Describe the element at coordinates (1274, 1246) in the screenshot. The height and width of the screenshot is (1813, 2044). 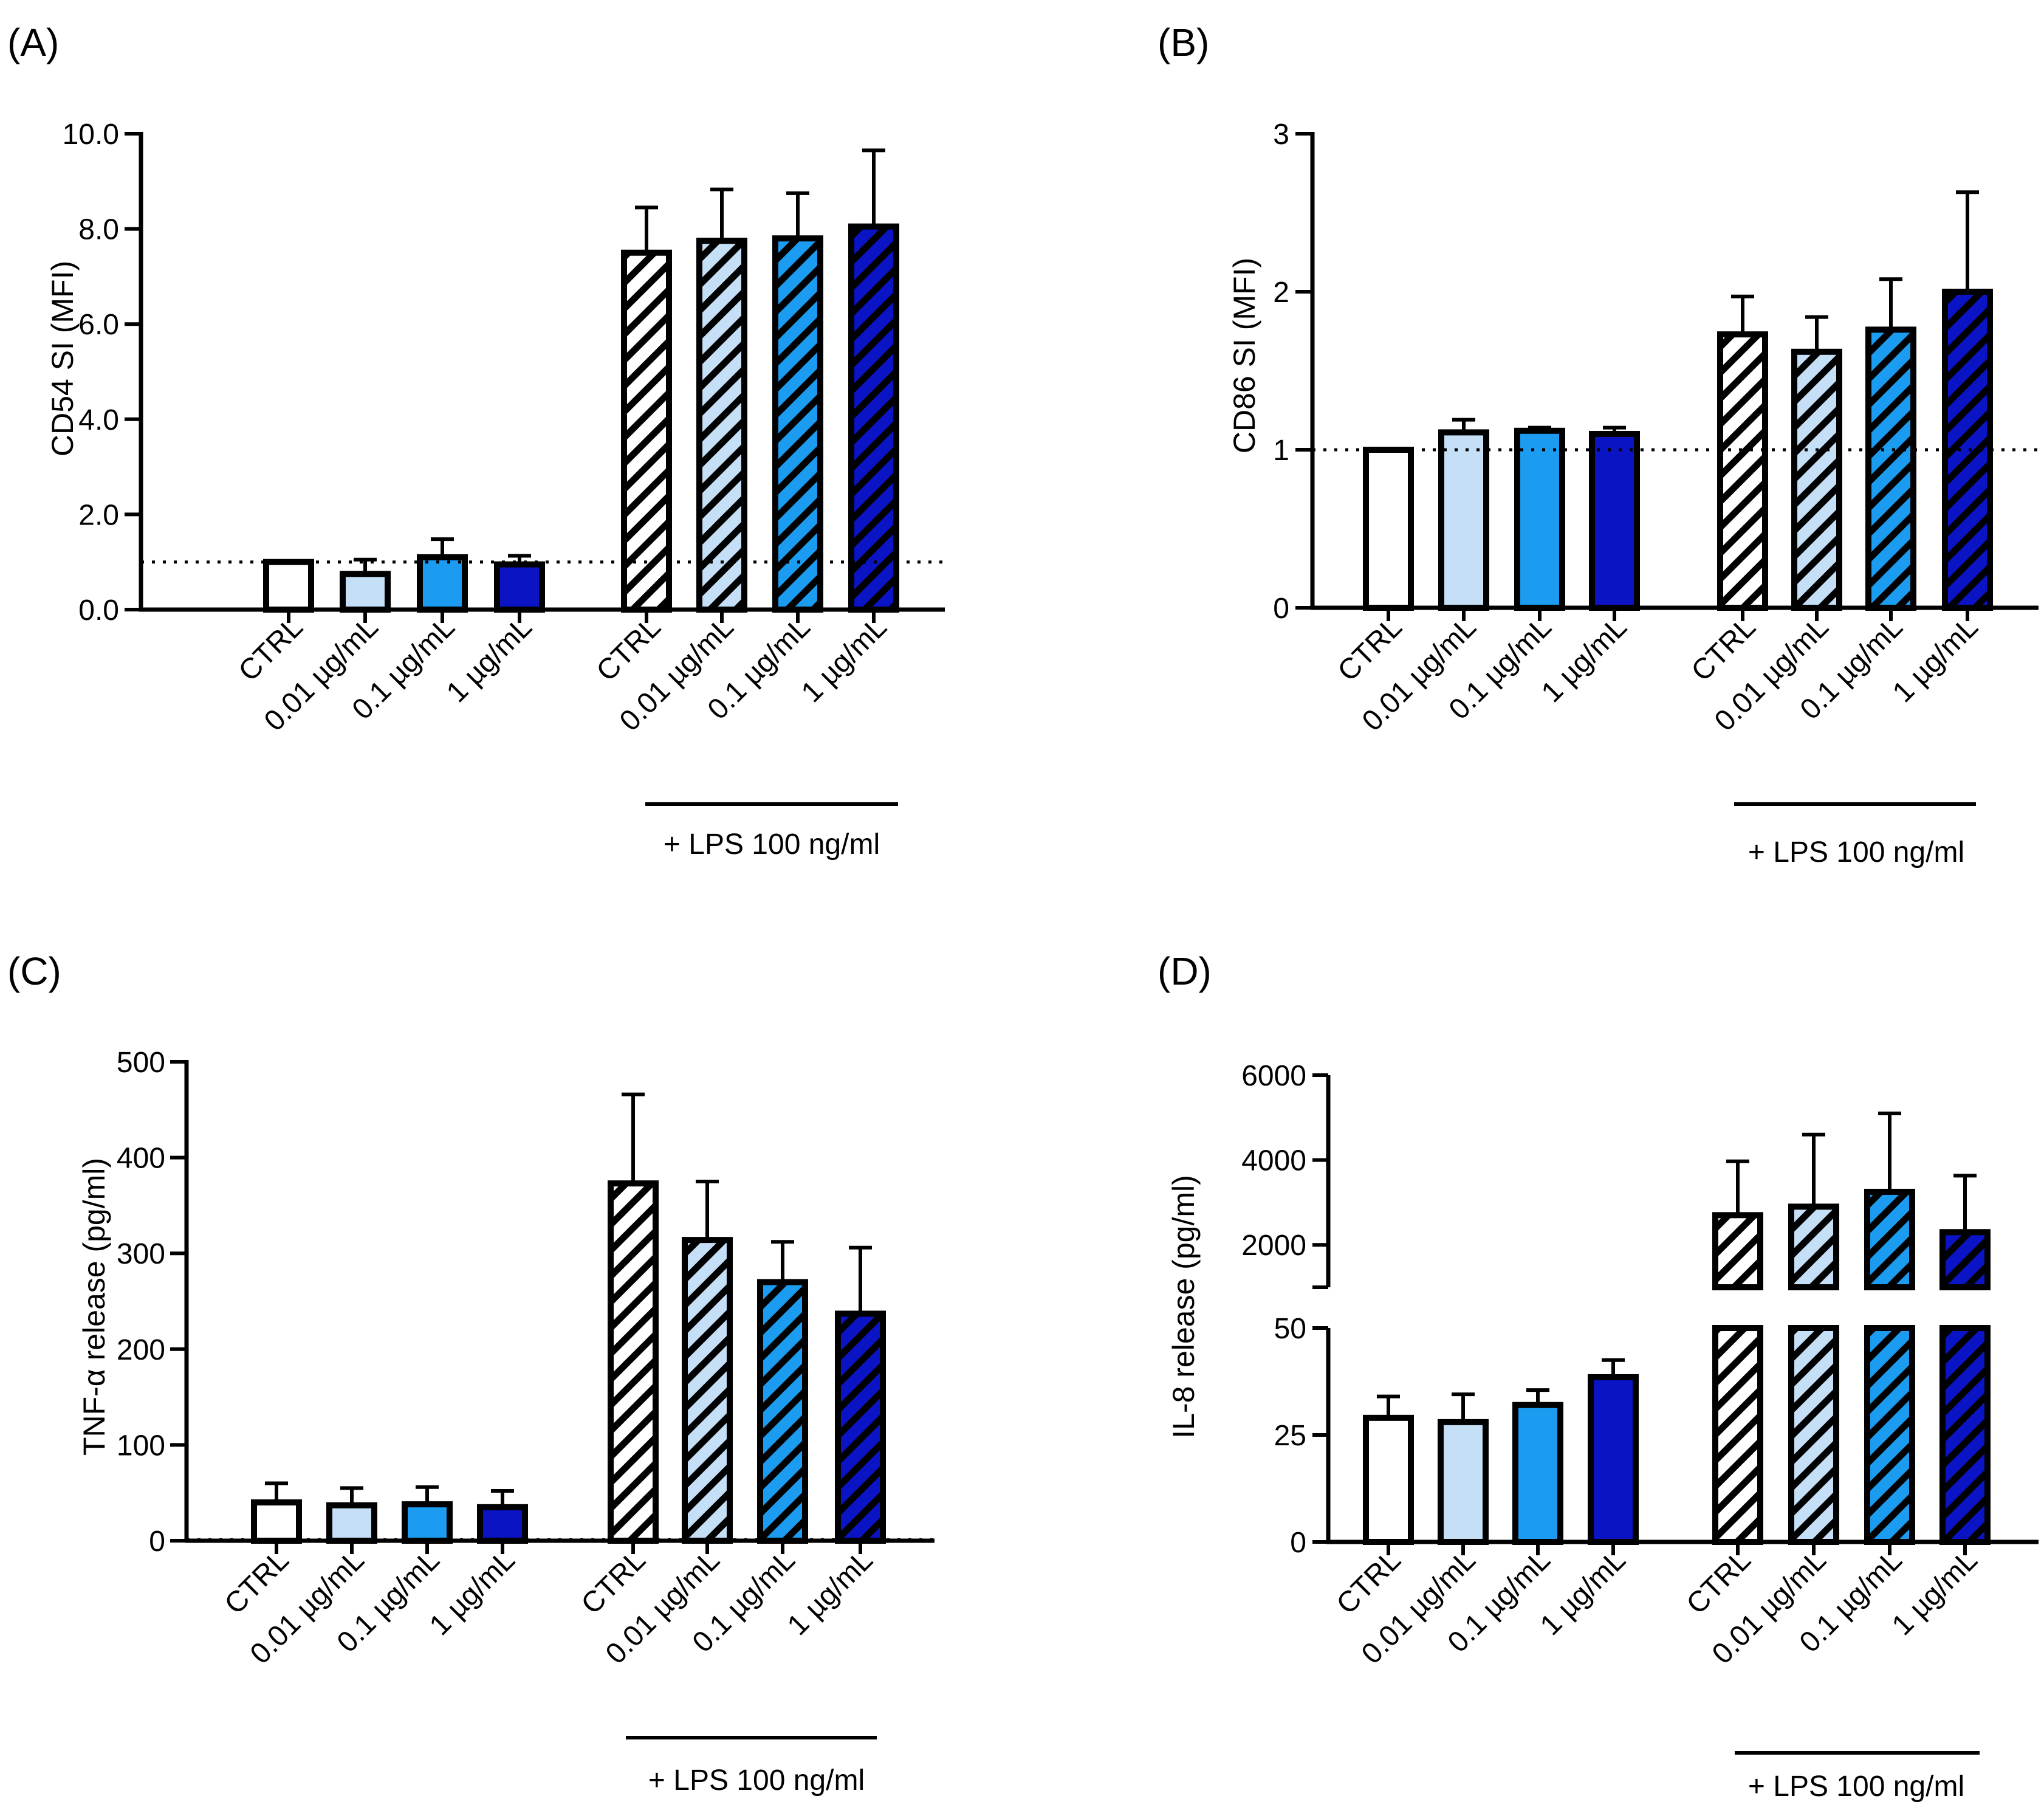
I see `panel-d-y-tick-label: 2000` at that location.